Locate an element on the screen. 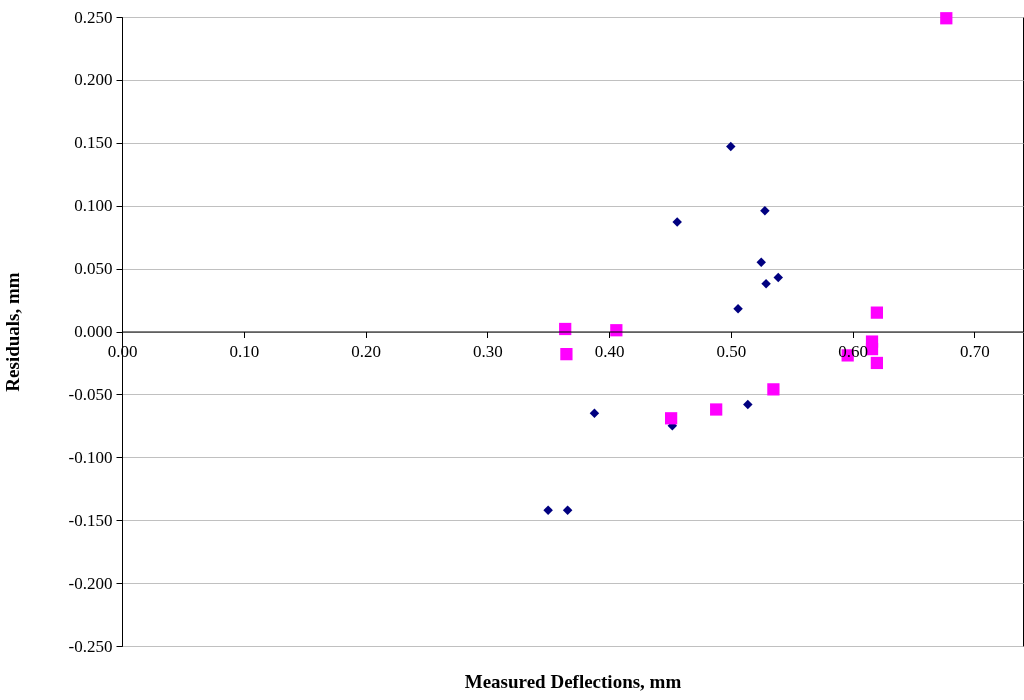  x-tick-label: 0.50 is located at coordinates (731, 351).